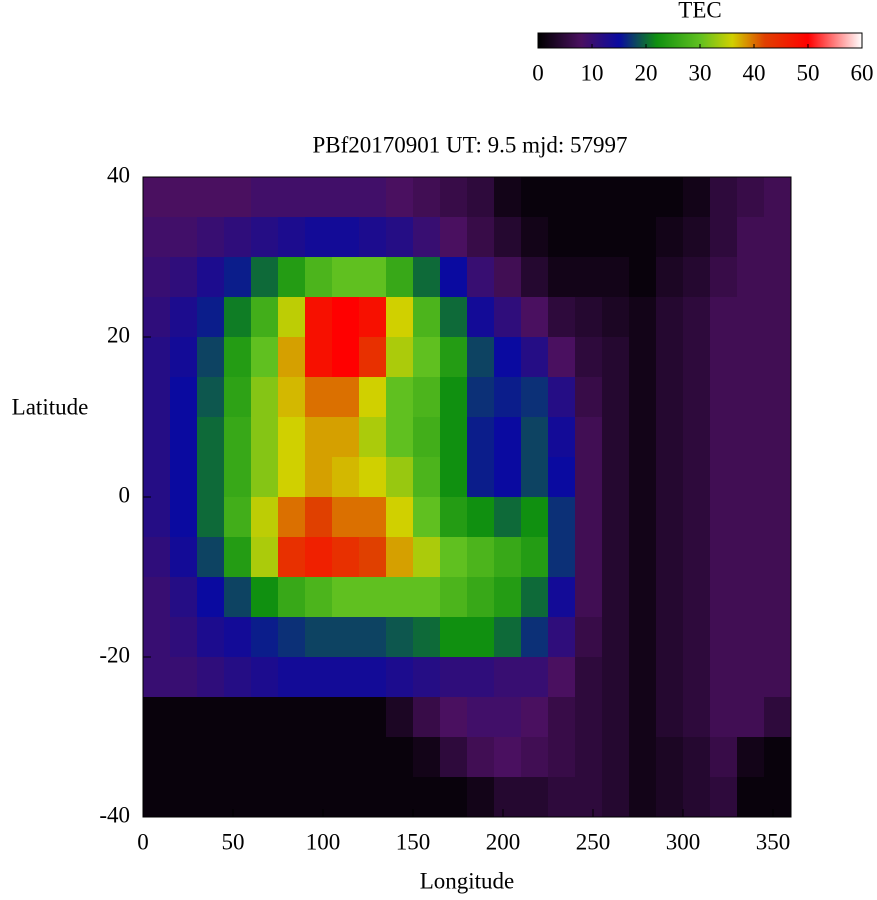 This screenshot has height=900, width=877. What do you see at coordinates (114, 814) in the screenshot?
I see `y-tick-label: -40` at bounding box center [114, 814].